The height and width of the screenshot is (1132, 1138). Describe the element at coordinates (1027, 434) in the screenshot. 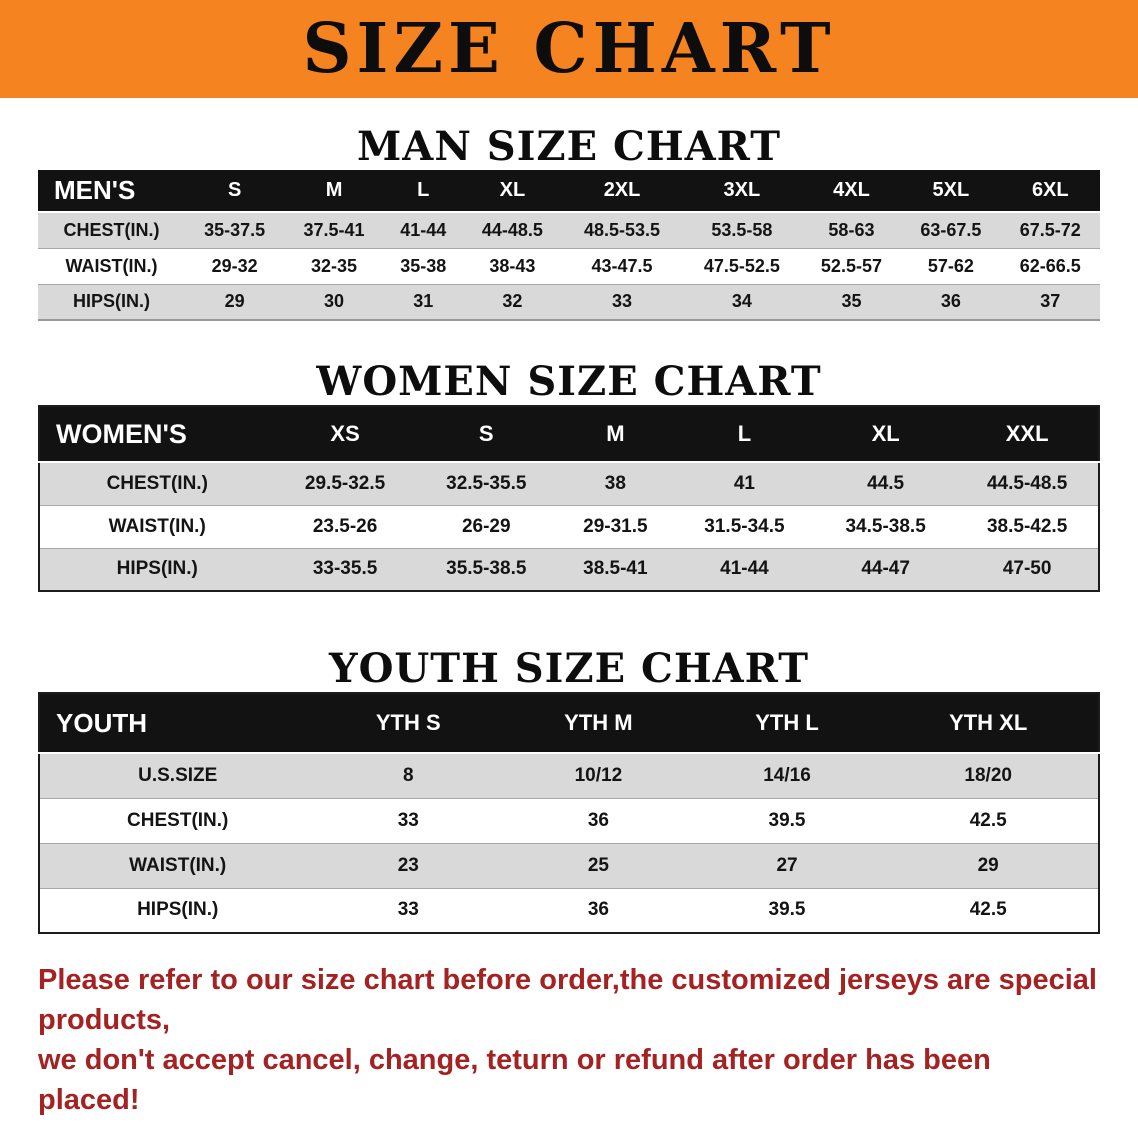

I see `size-column-header: XXL` at that location.